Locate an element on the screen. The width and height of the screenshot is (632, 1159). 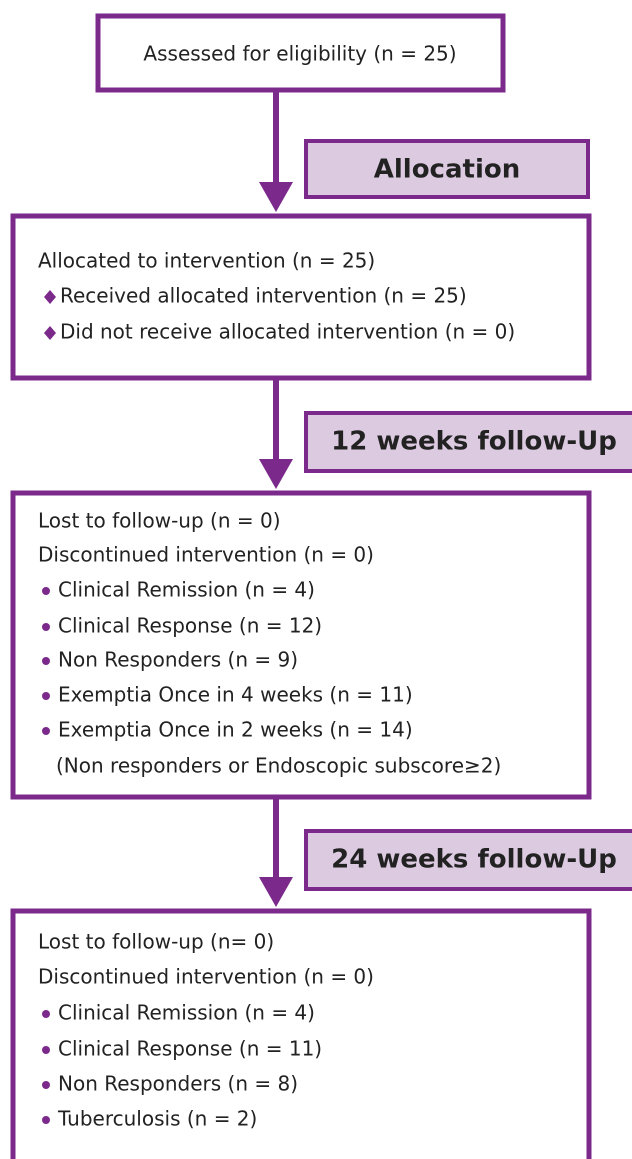
stage-text: 24 weeks follow-Up is located at coordinates (474, 860).